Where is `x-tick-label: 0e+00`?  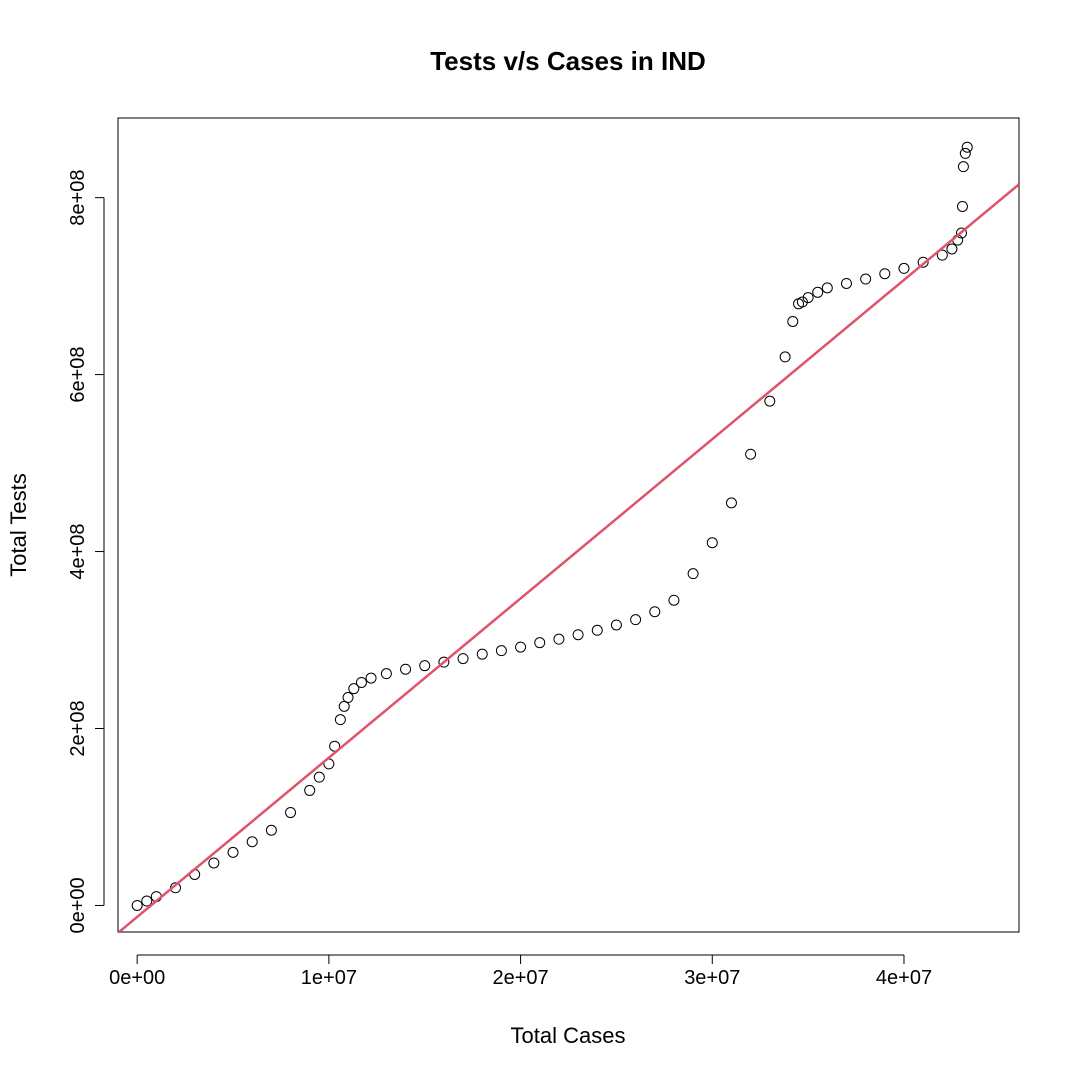 x-tick-label: 0e+00 is located at coordinates (137, 978).